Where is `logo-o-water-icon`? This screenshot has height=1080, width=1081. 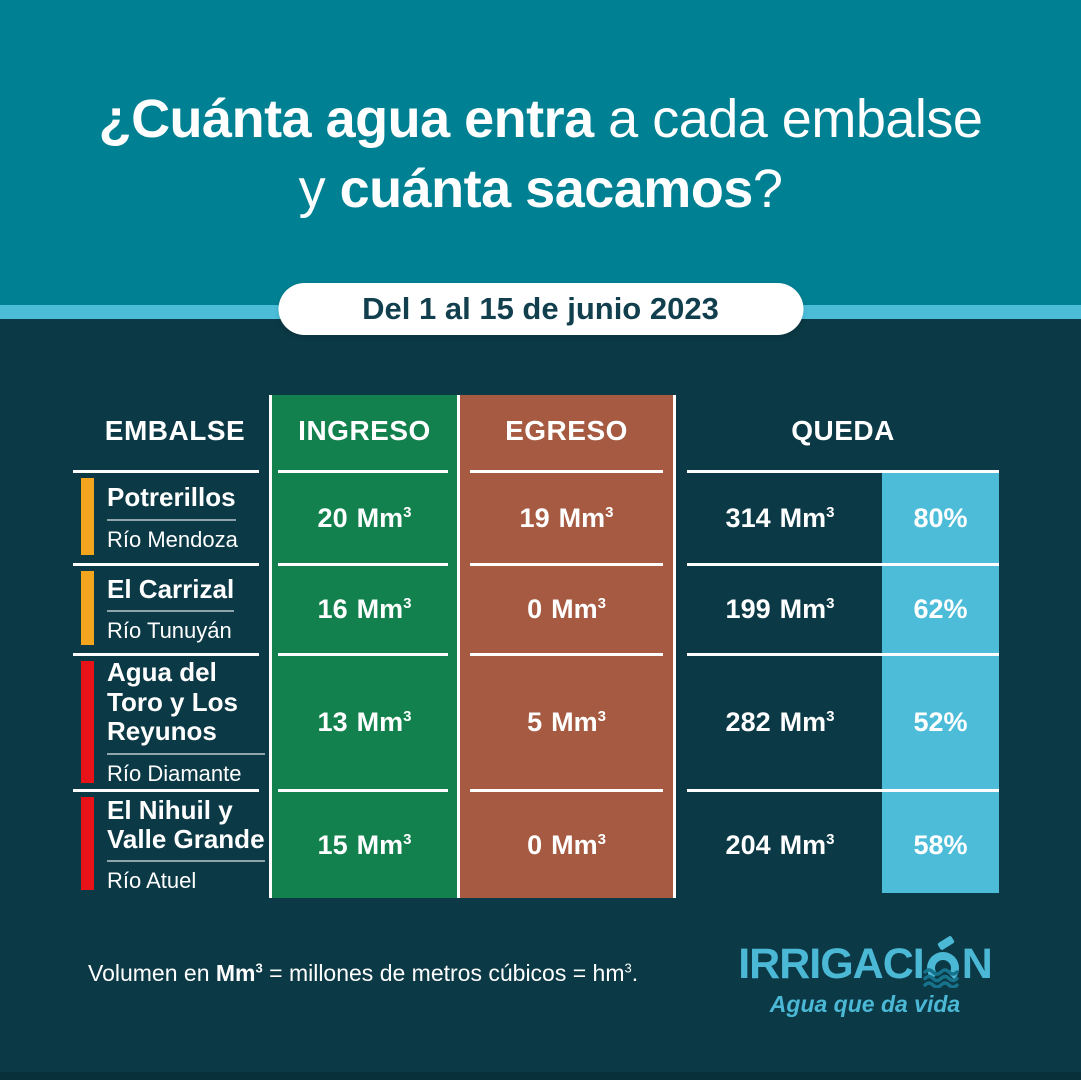 logo-o-water-icon is located at coordinates (942, 961).